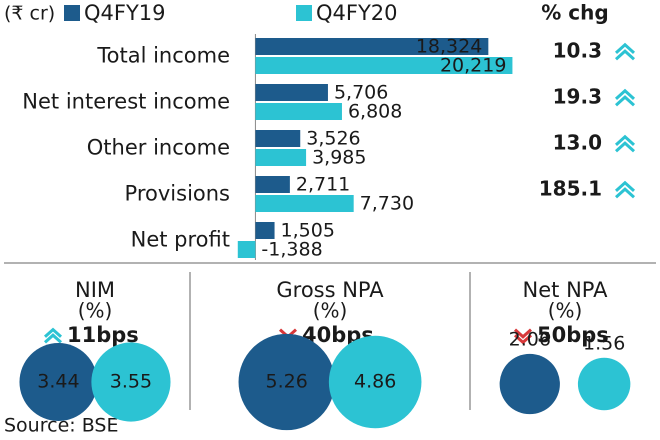 The image size is (660, 440). Describe the element at coordinates (604, 343) in the screenshot. I see `bubble-label: 1.56` at that location.